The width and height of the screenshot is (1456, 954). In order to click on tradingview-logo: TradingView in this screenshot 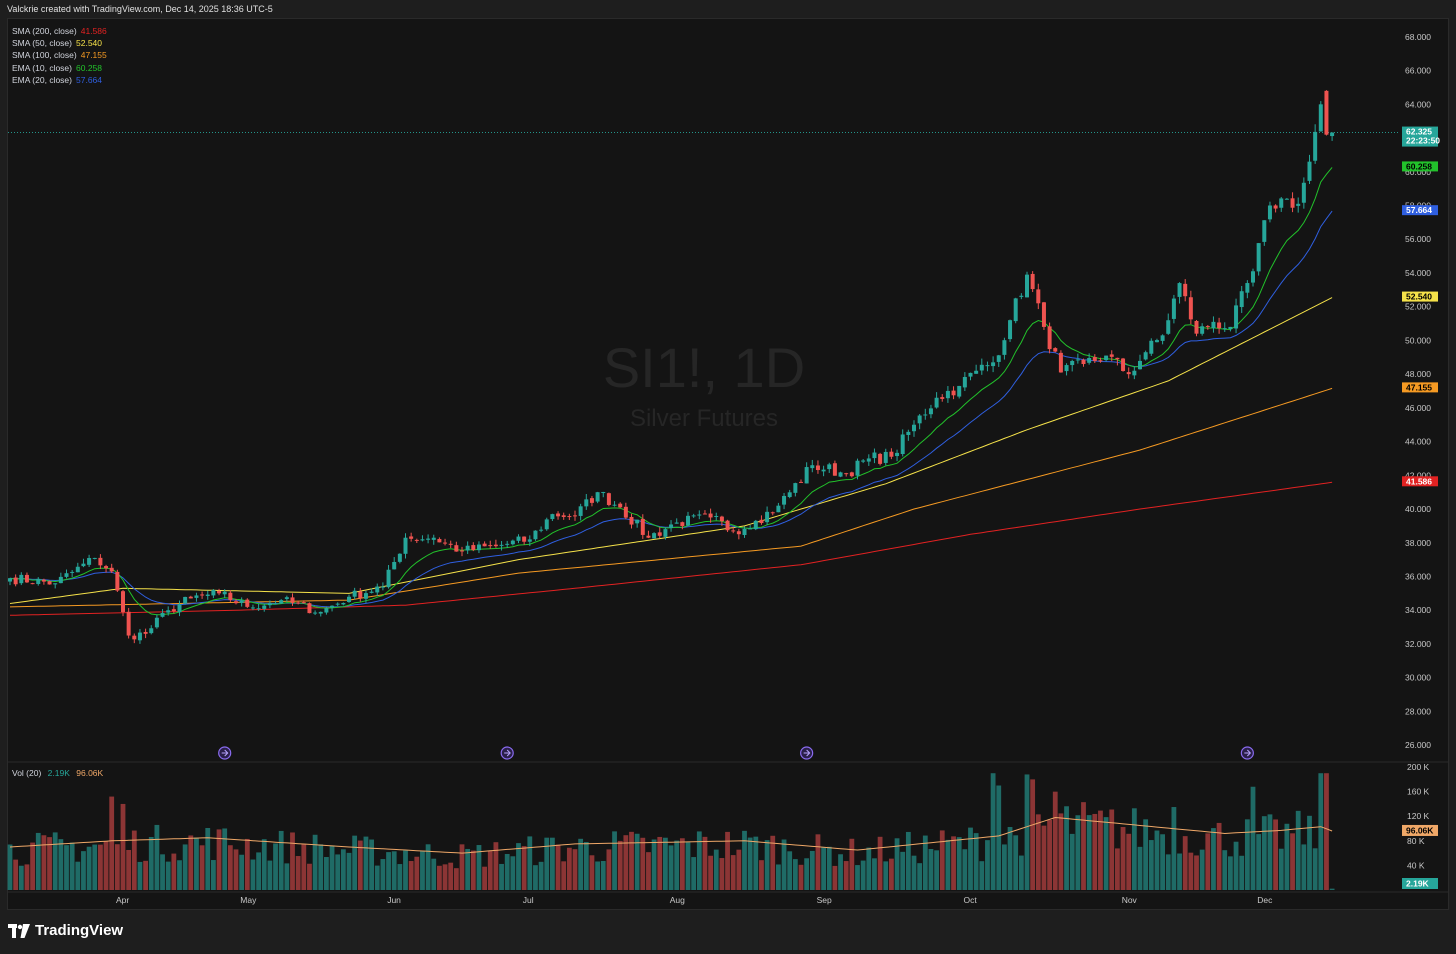, I will do `click(65, 930)`.